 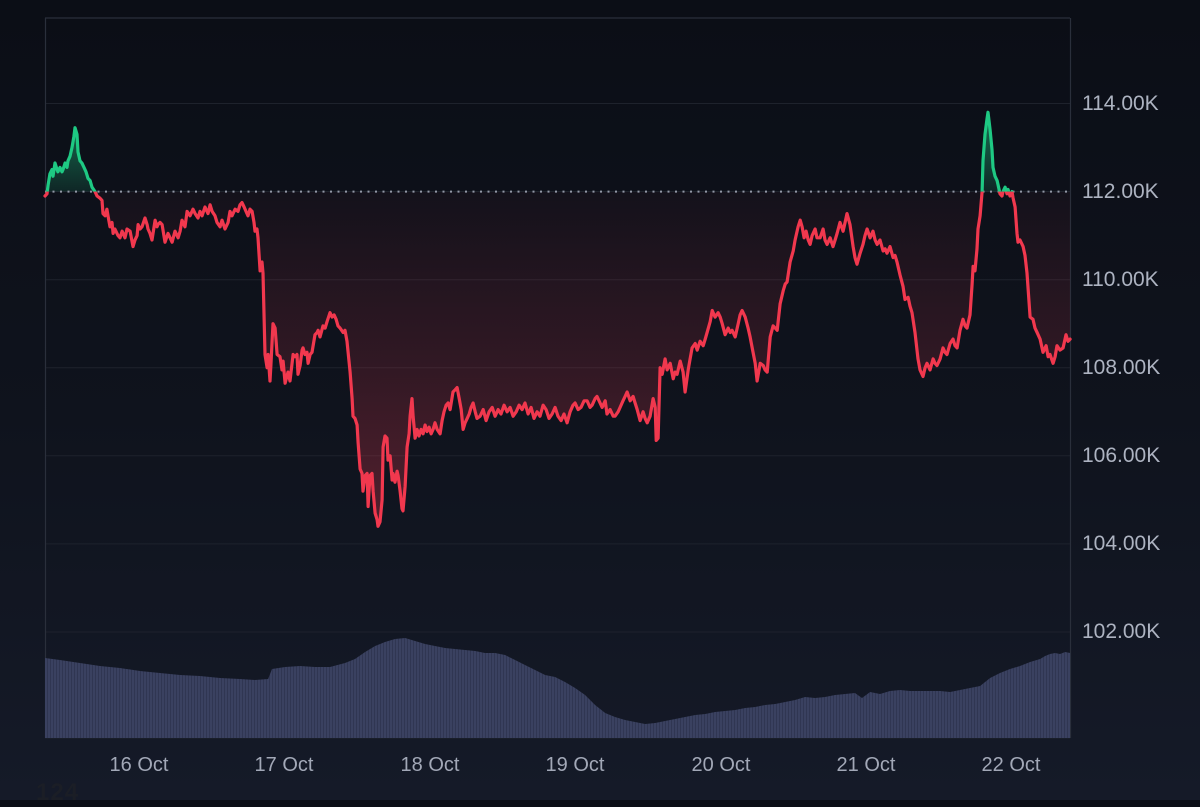 What do you see at coordinates (284, 765) in the screenshot?
I see `x-axis-tick-label: 17 Oct` at bounding box center [284, 765].